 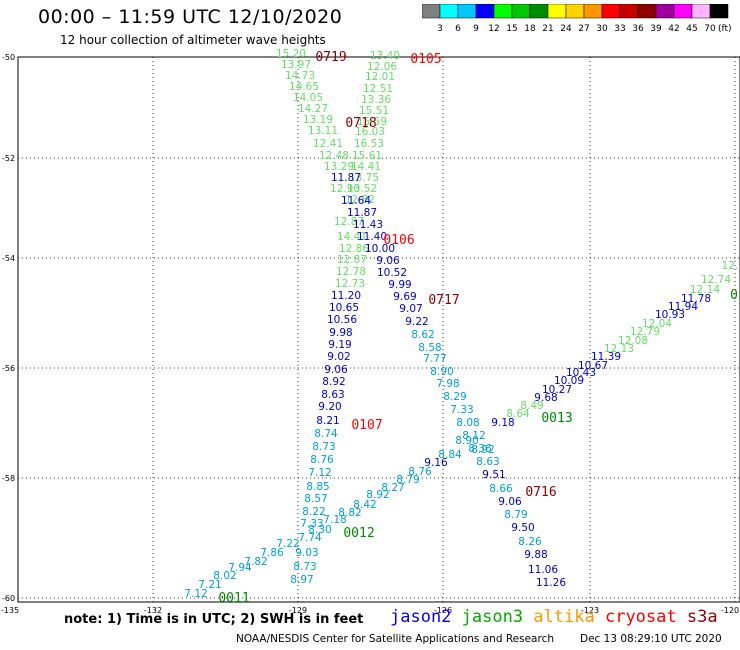 What do you see at coordinates (356, 201) in the screenshot?
I see `swh-value-label: 11.64` at bounding box center [356, 201].